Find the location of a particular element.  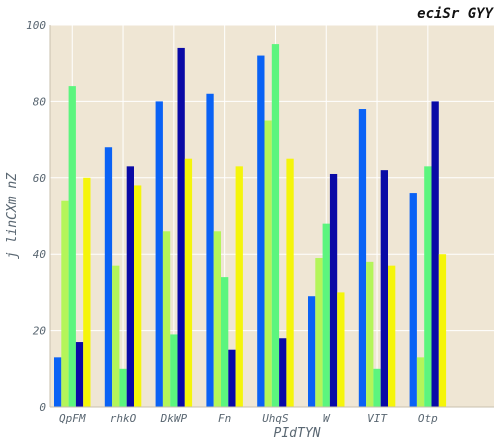

y-tick-label: 80 is located at coordinates (40, 101).